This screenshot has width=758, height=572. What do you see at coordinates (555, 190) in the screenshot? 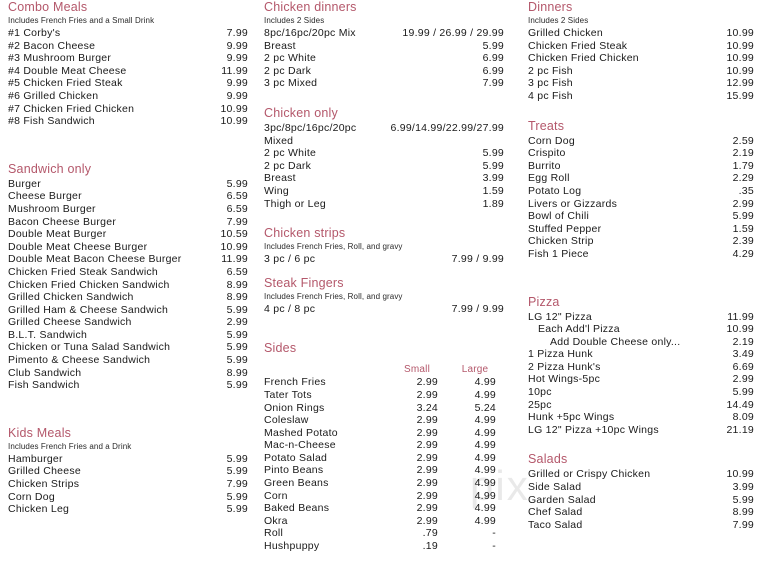
I see `menu-item-name: Potato Log` at bounding box center [555, 190].